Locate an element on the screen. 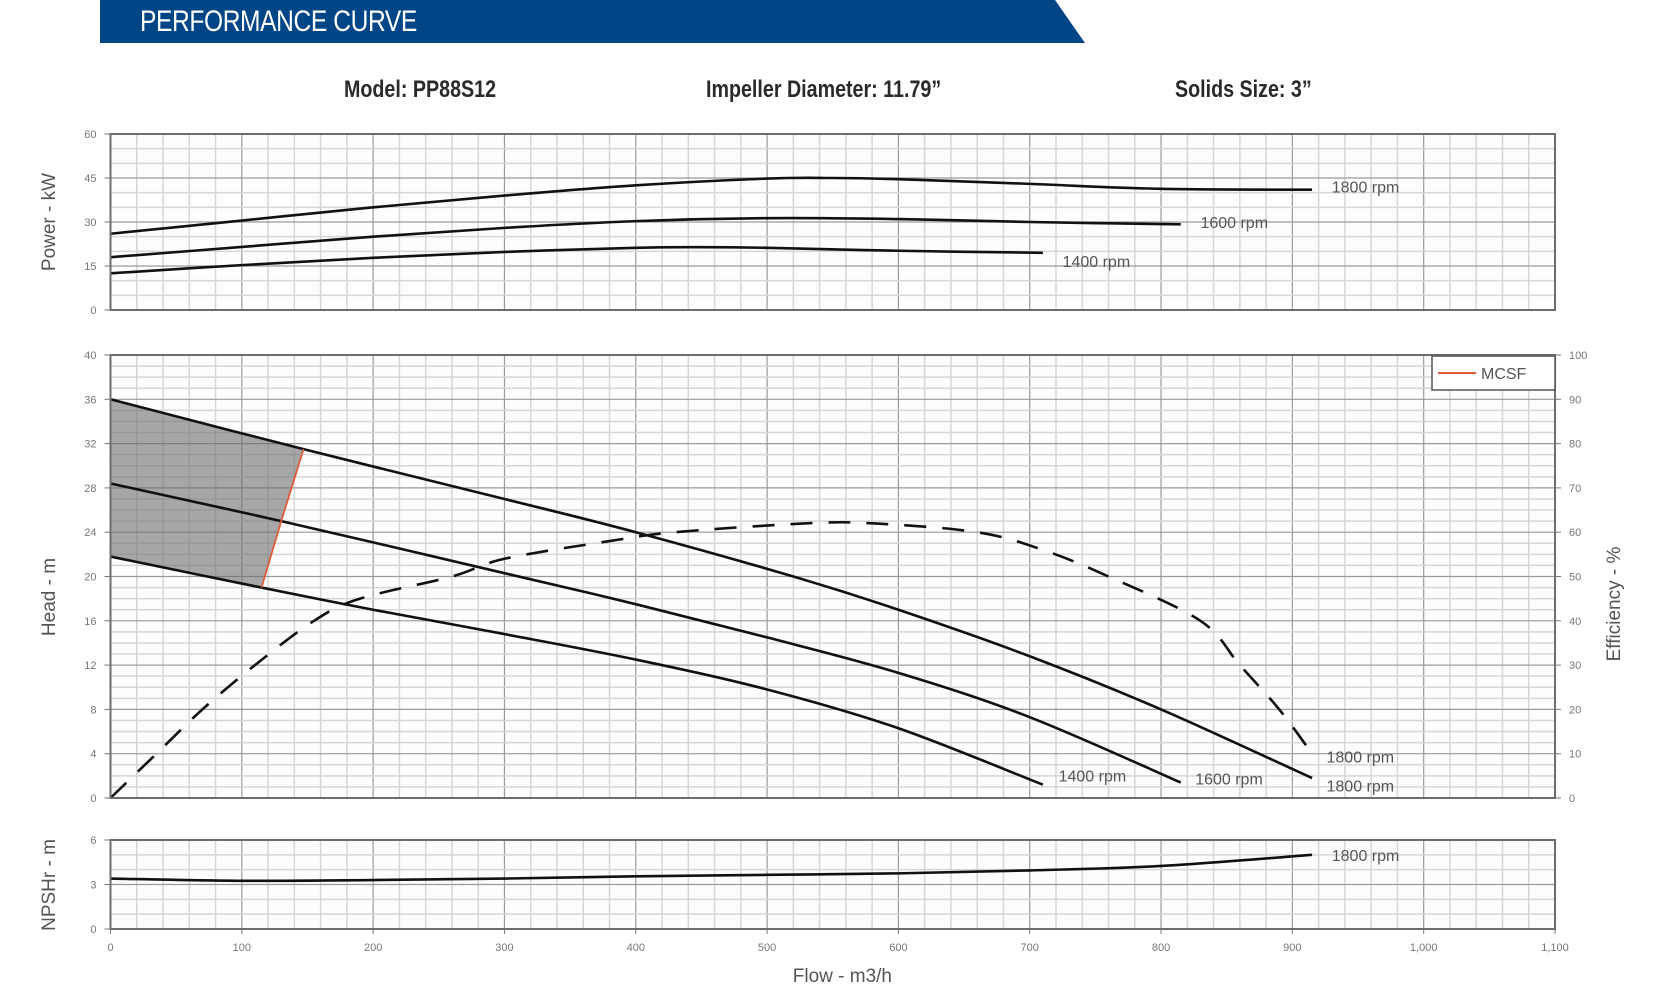  eff-tick-label: 60 is located at coordinates (1575, 533).